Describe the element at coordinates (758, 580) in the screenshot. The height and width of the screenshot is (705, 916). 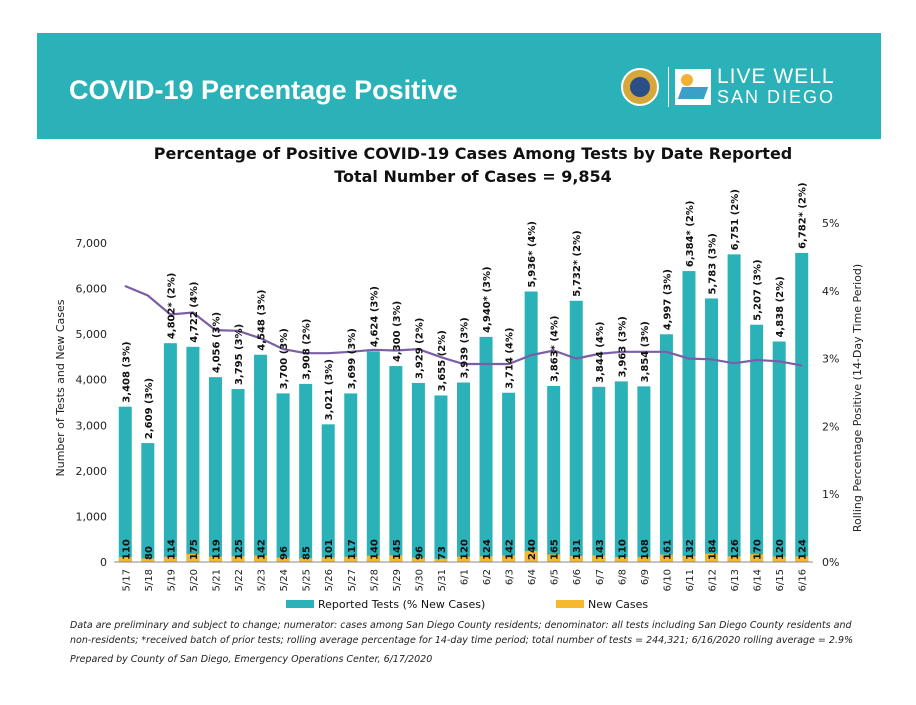
I see `x-tick-label: 6/14` at that location.